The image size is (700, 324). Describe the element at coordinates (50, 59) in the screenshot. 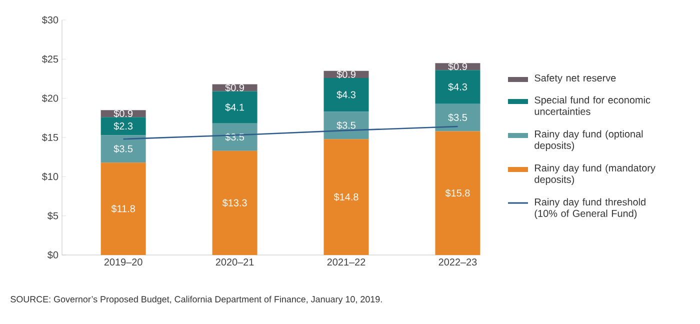

I see `y-tick-label: $25` at that location.